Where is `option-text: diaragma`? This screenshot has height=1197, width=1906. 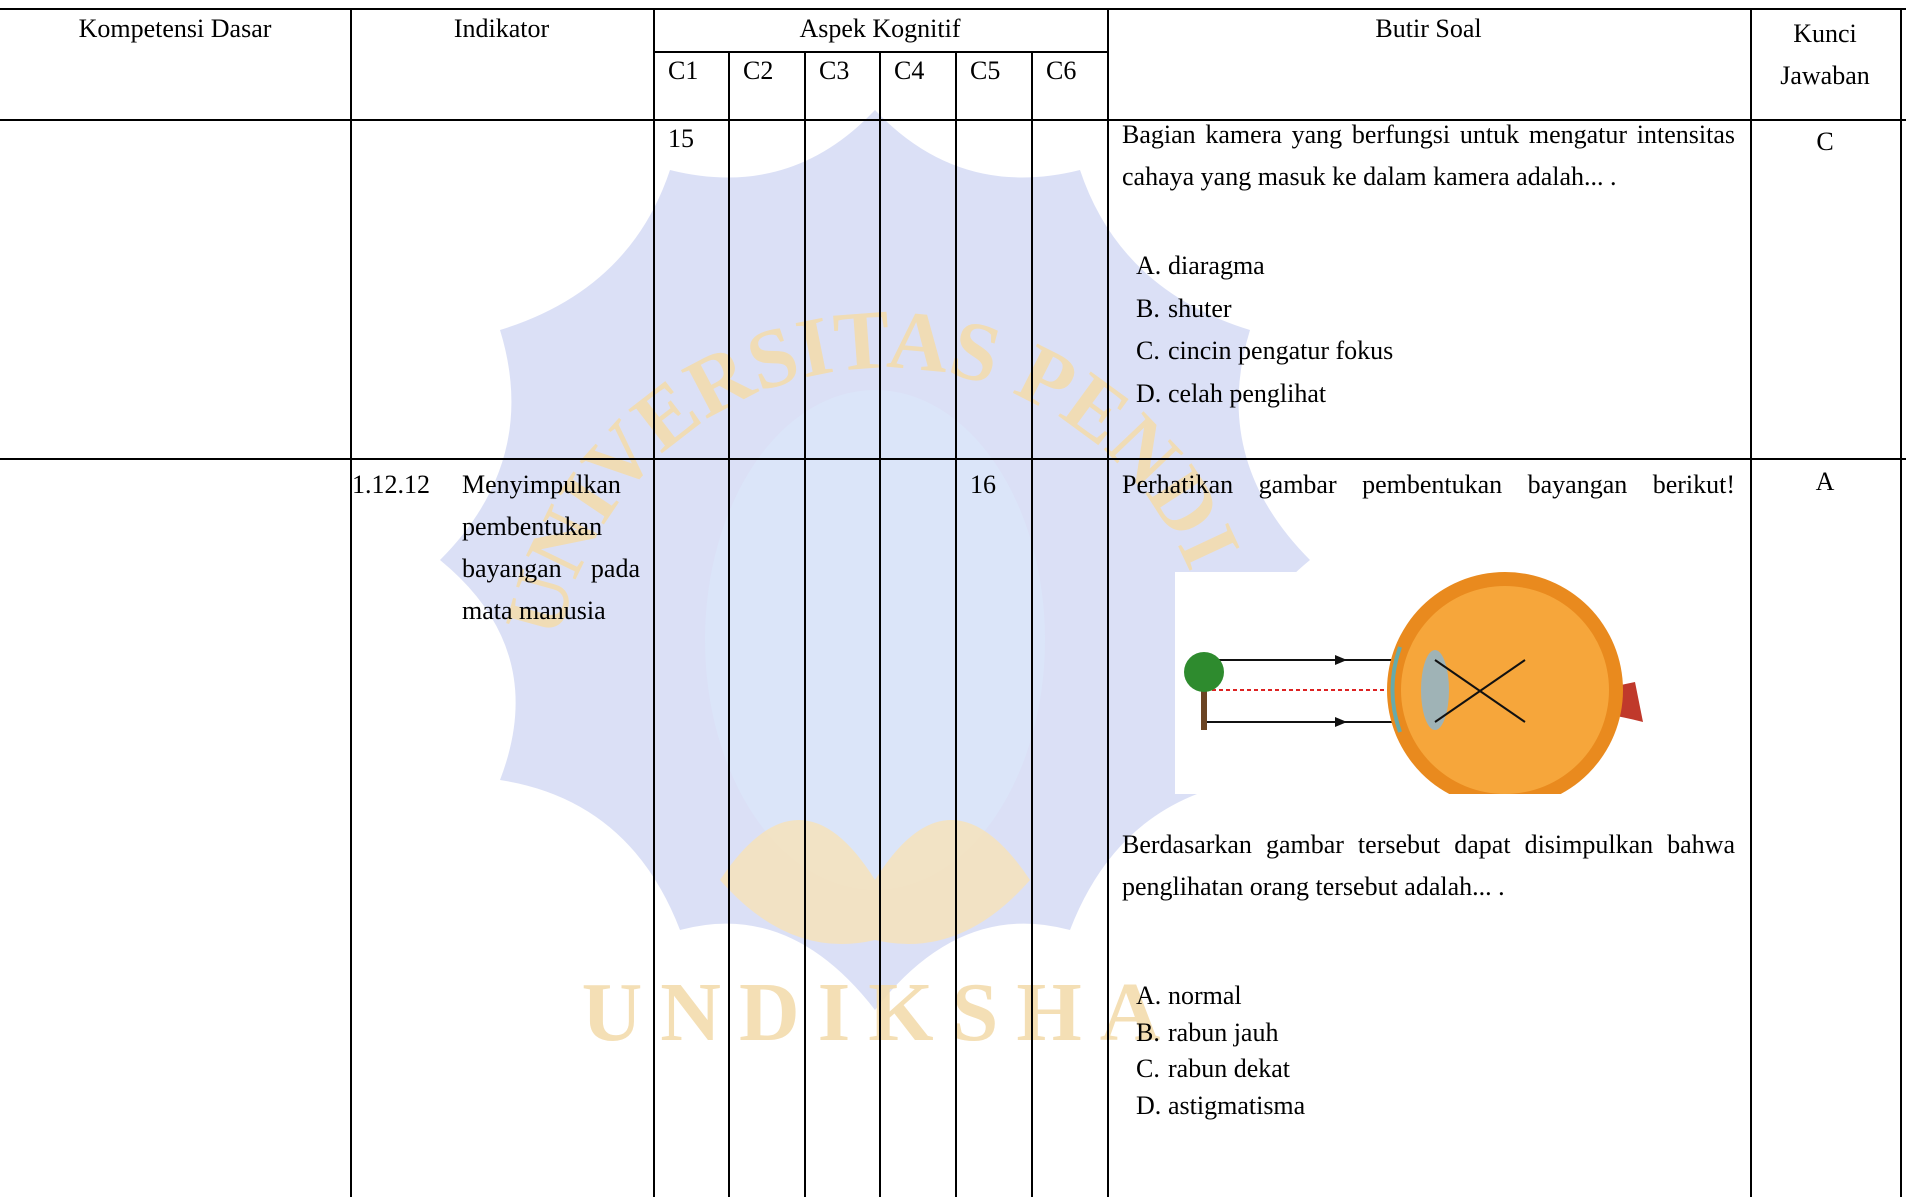 option-text: diaragma is located at coordinates (1216, 265).